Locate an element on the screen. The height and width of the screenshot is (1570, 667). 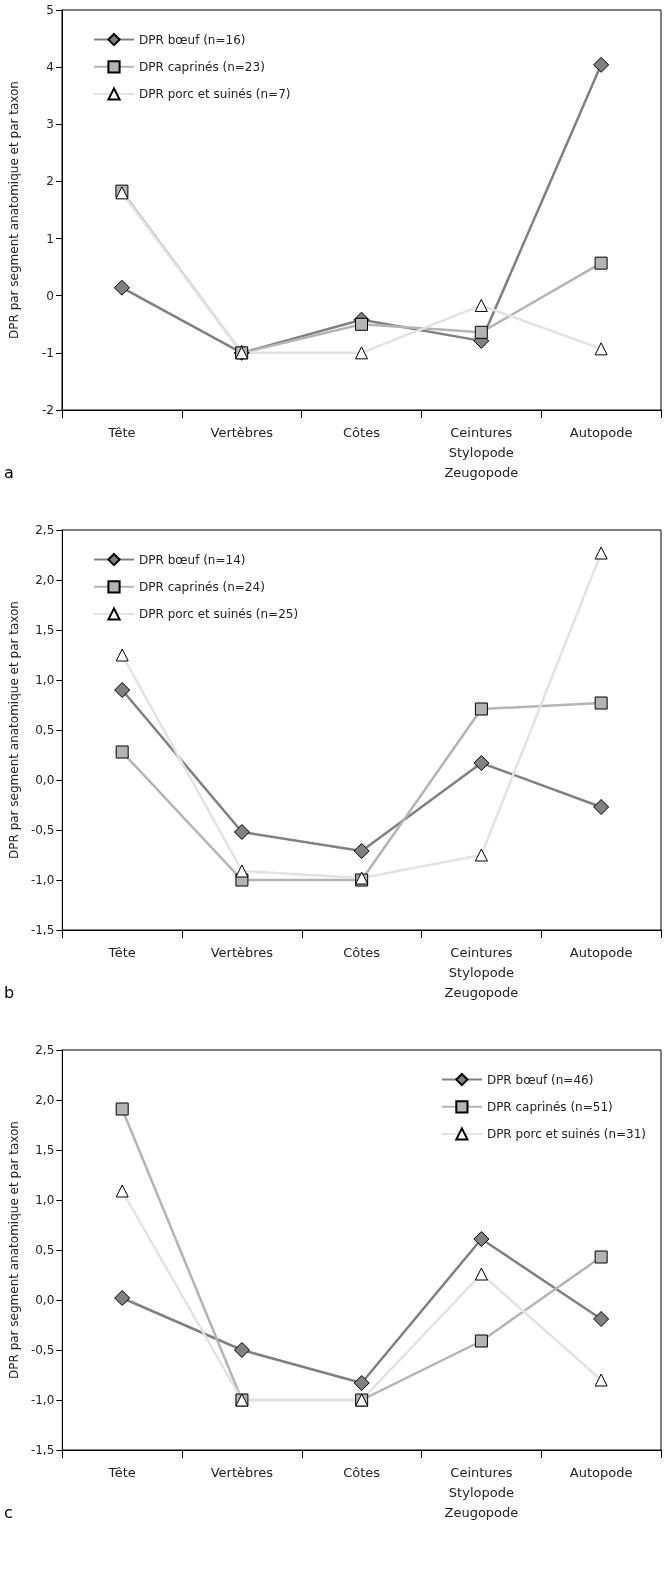
legend-label: DPR bœuf (n=16) is located at coordinates (192, 39).